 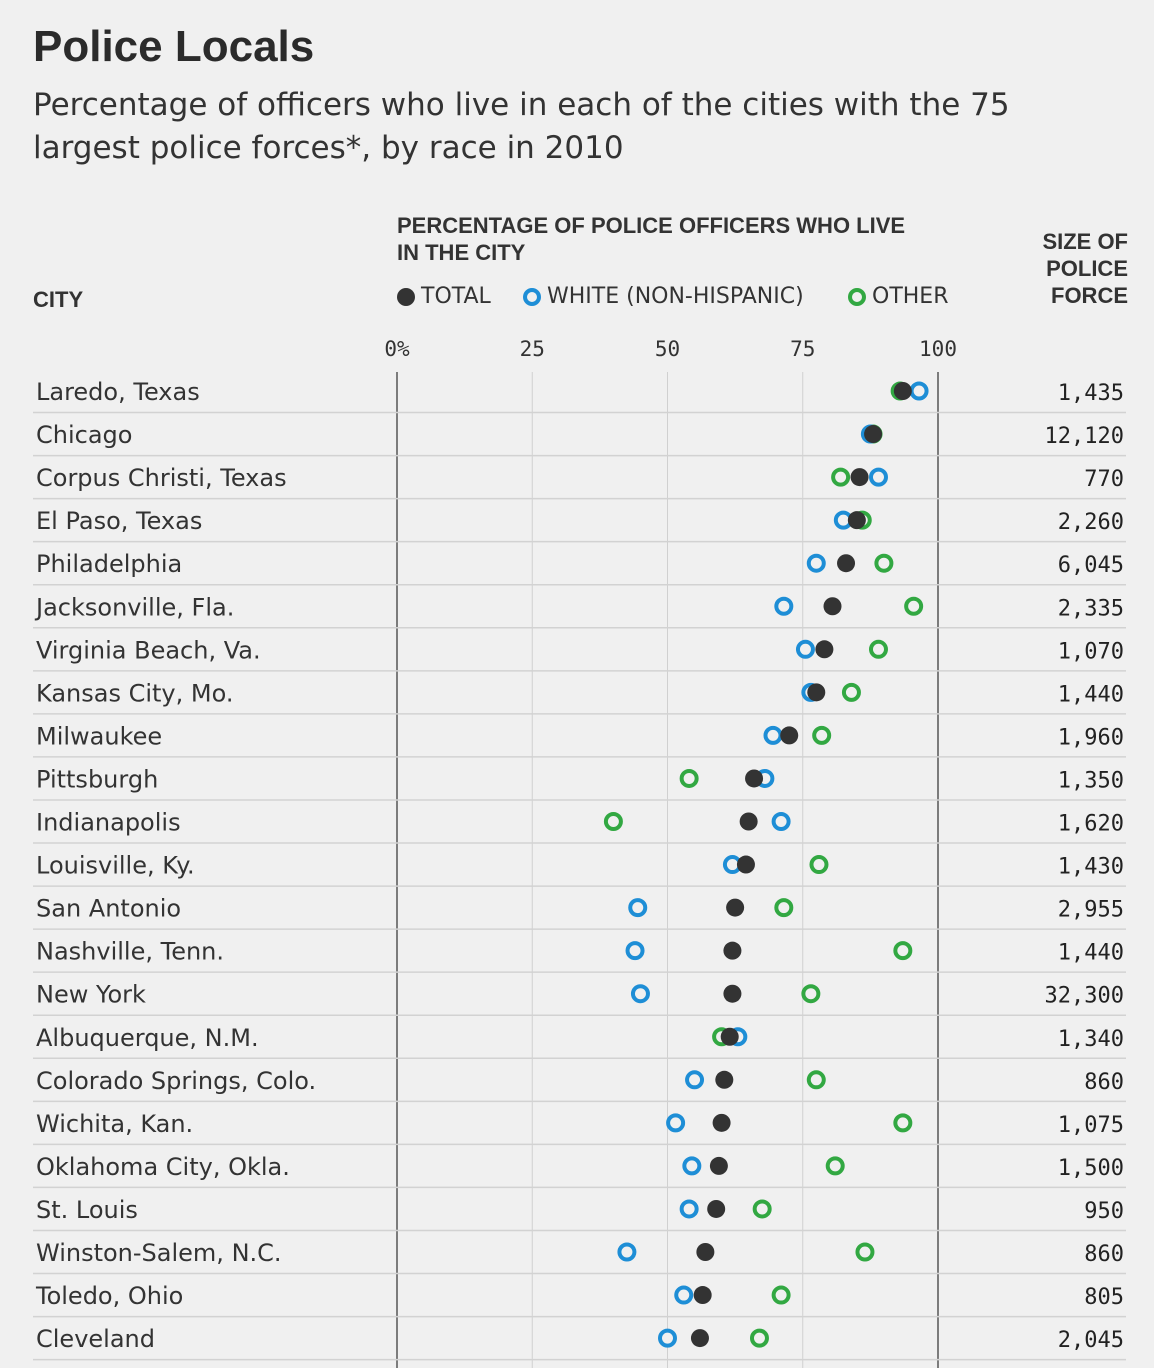 What do you see at coordinates (130, 952) in the screenshot?
I see `city-label: Nashville, Tenn.` at bounding box center [130, 952].